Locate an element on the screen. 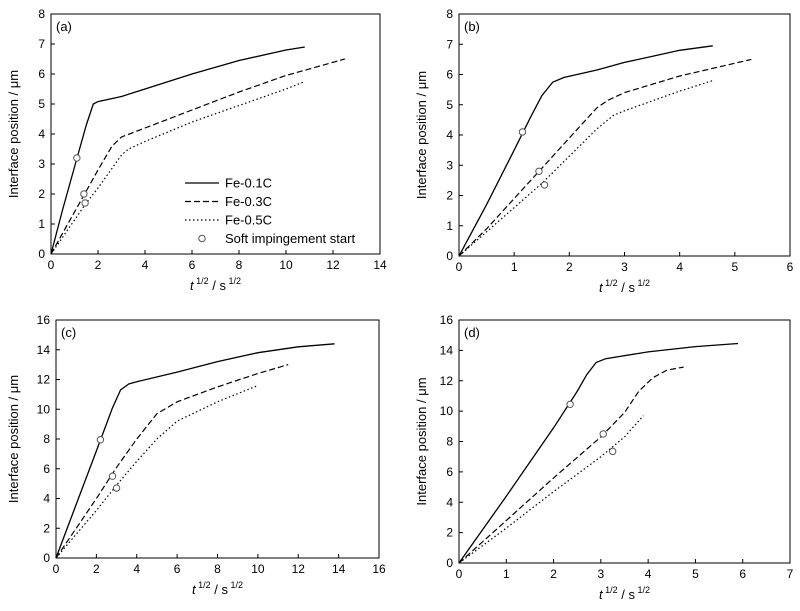 The height and width of the screenshot is (611, 800). legend-label: Fe-0.1C is located at coordinates (248, 183).